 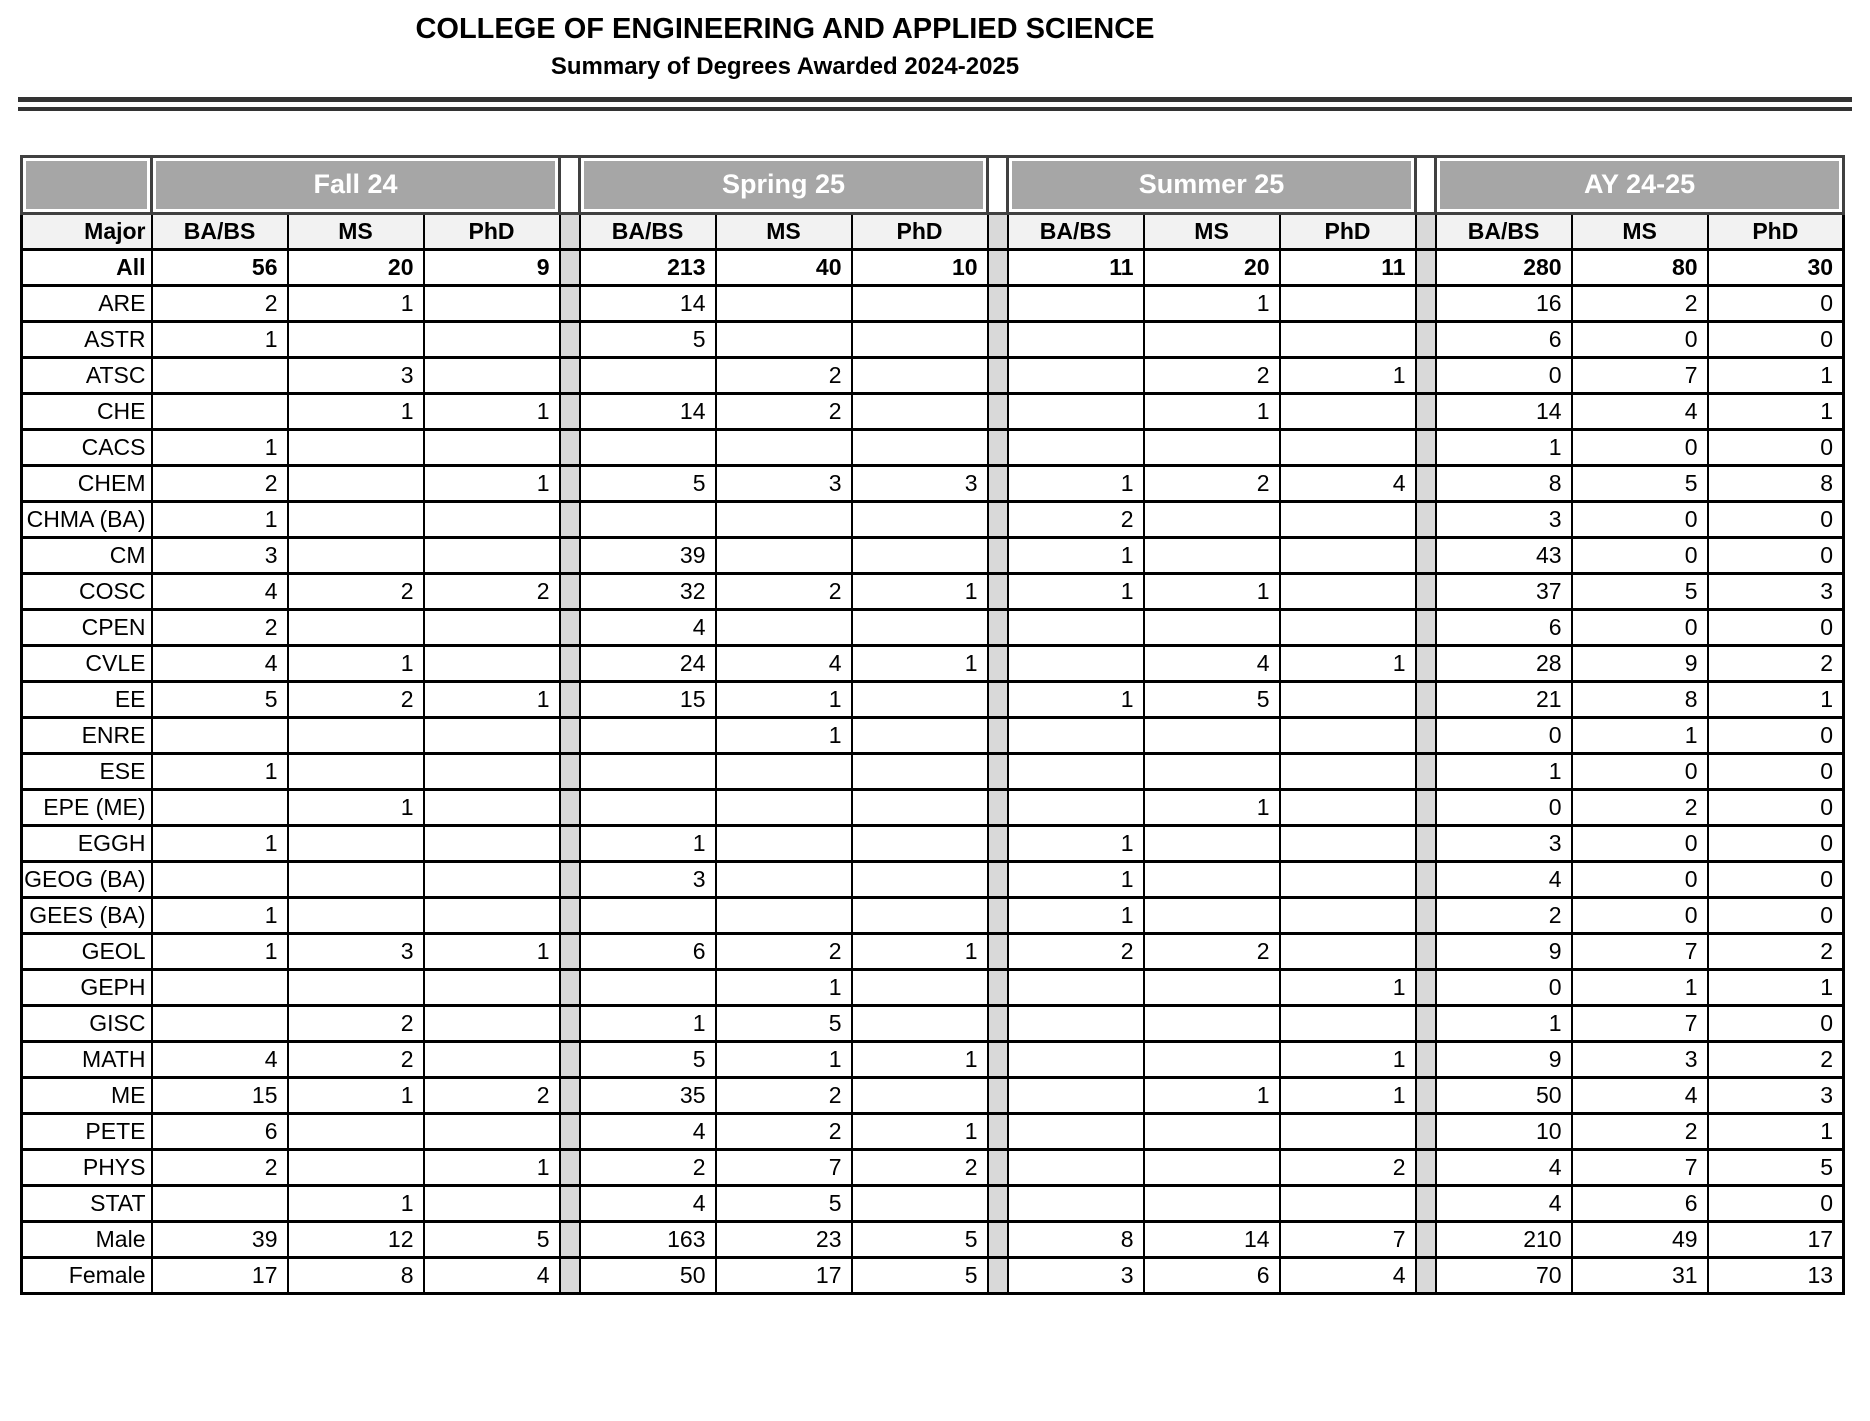 What do you see at coordinates (86, 447) in the screenshot?
I see `major-cell: CACS` at bounding box center [86, 447].